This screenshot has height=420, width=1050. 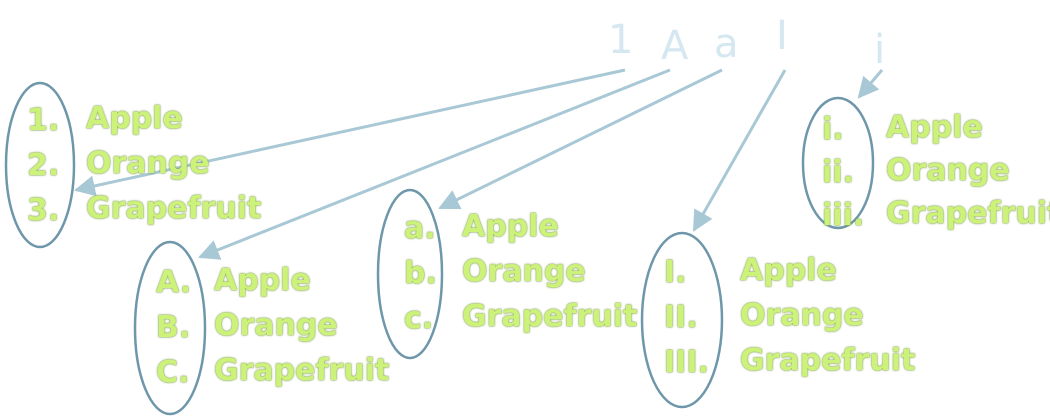 What do you see at coordinates (524, 271) in the screenshot?
I see `item-lower-alpha-orange: Orange` at bounding box center [524, 271].